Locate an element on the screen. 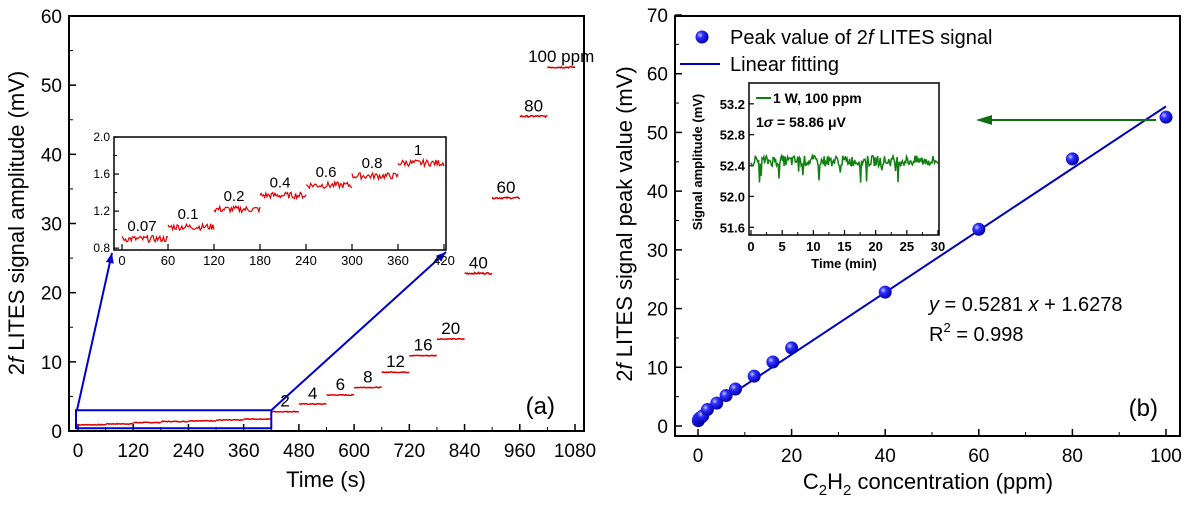 The height and width of the screenshot is (512, 1199). step-label: 60 is located at coordinates (506, 187).